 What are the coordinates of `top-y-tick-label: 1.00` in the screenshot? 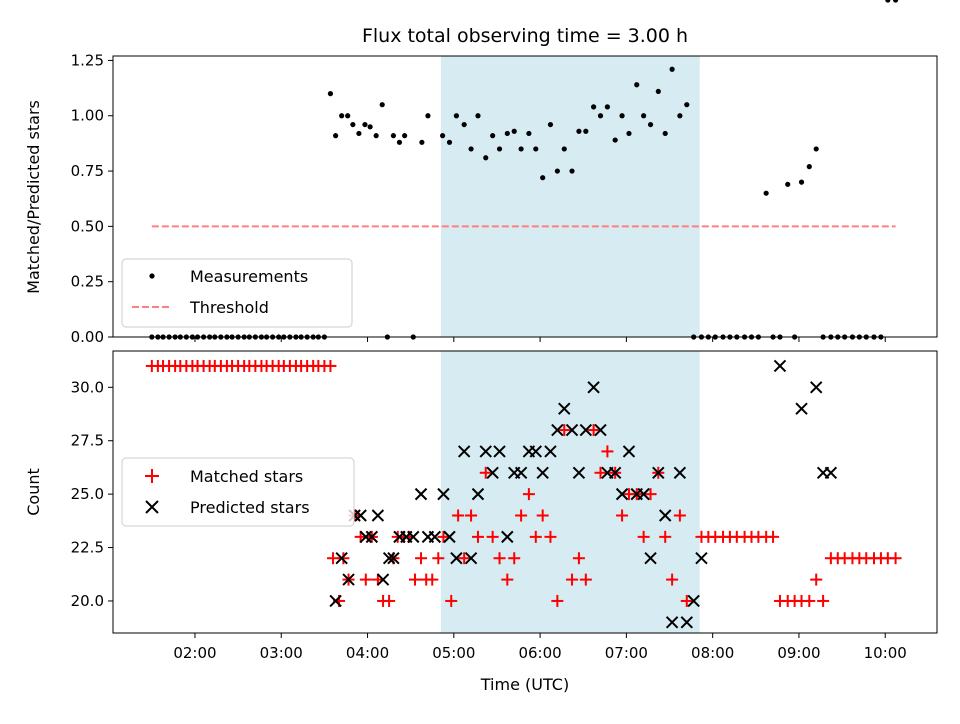 It's located at (87, 116).